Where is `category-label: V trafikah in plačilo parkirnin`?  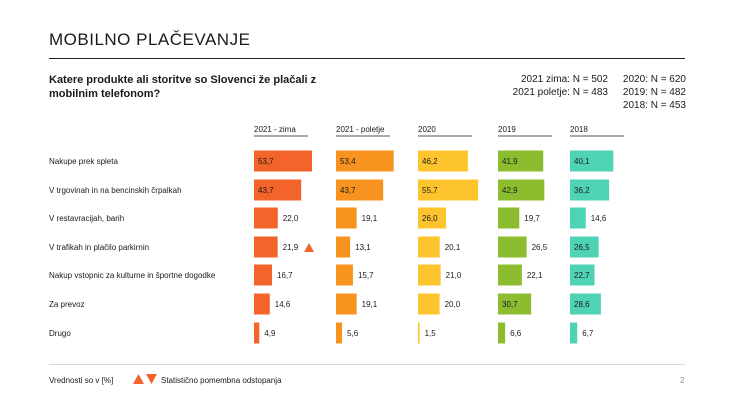 category-label: V trafikah in plačilo parkirnin is located at coordinates (99, 247).